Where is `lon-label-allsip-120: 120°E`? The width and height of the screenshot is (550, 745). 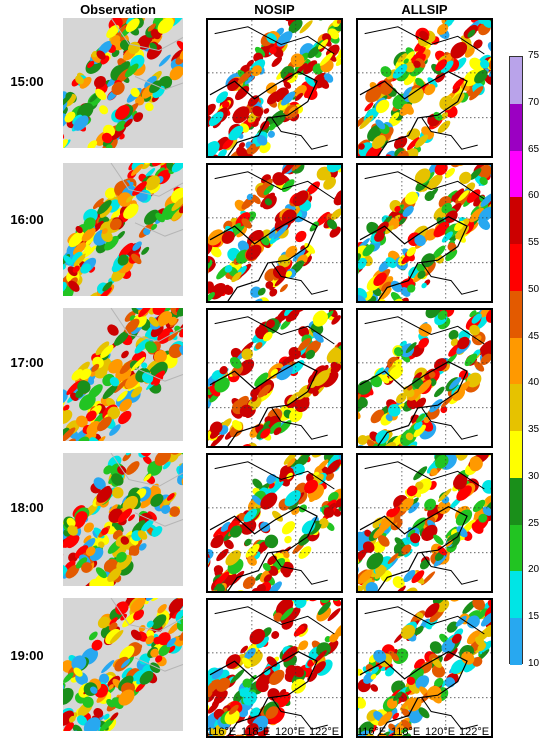 lon-label-allsip-120: 120°E is located at coordinates (440, 732).